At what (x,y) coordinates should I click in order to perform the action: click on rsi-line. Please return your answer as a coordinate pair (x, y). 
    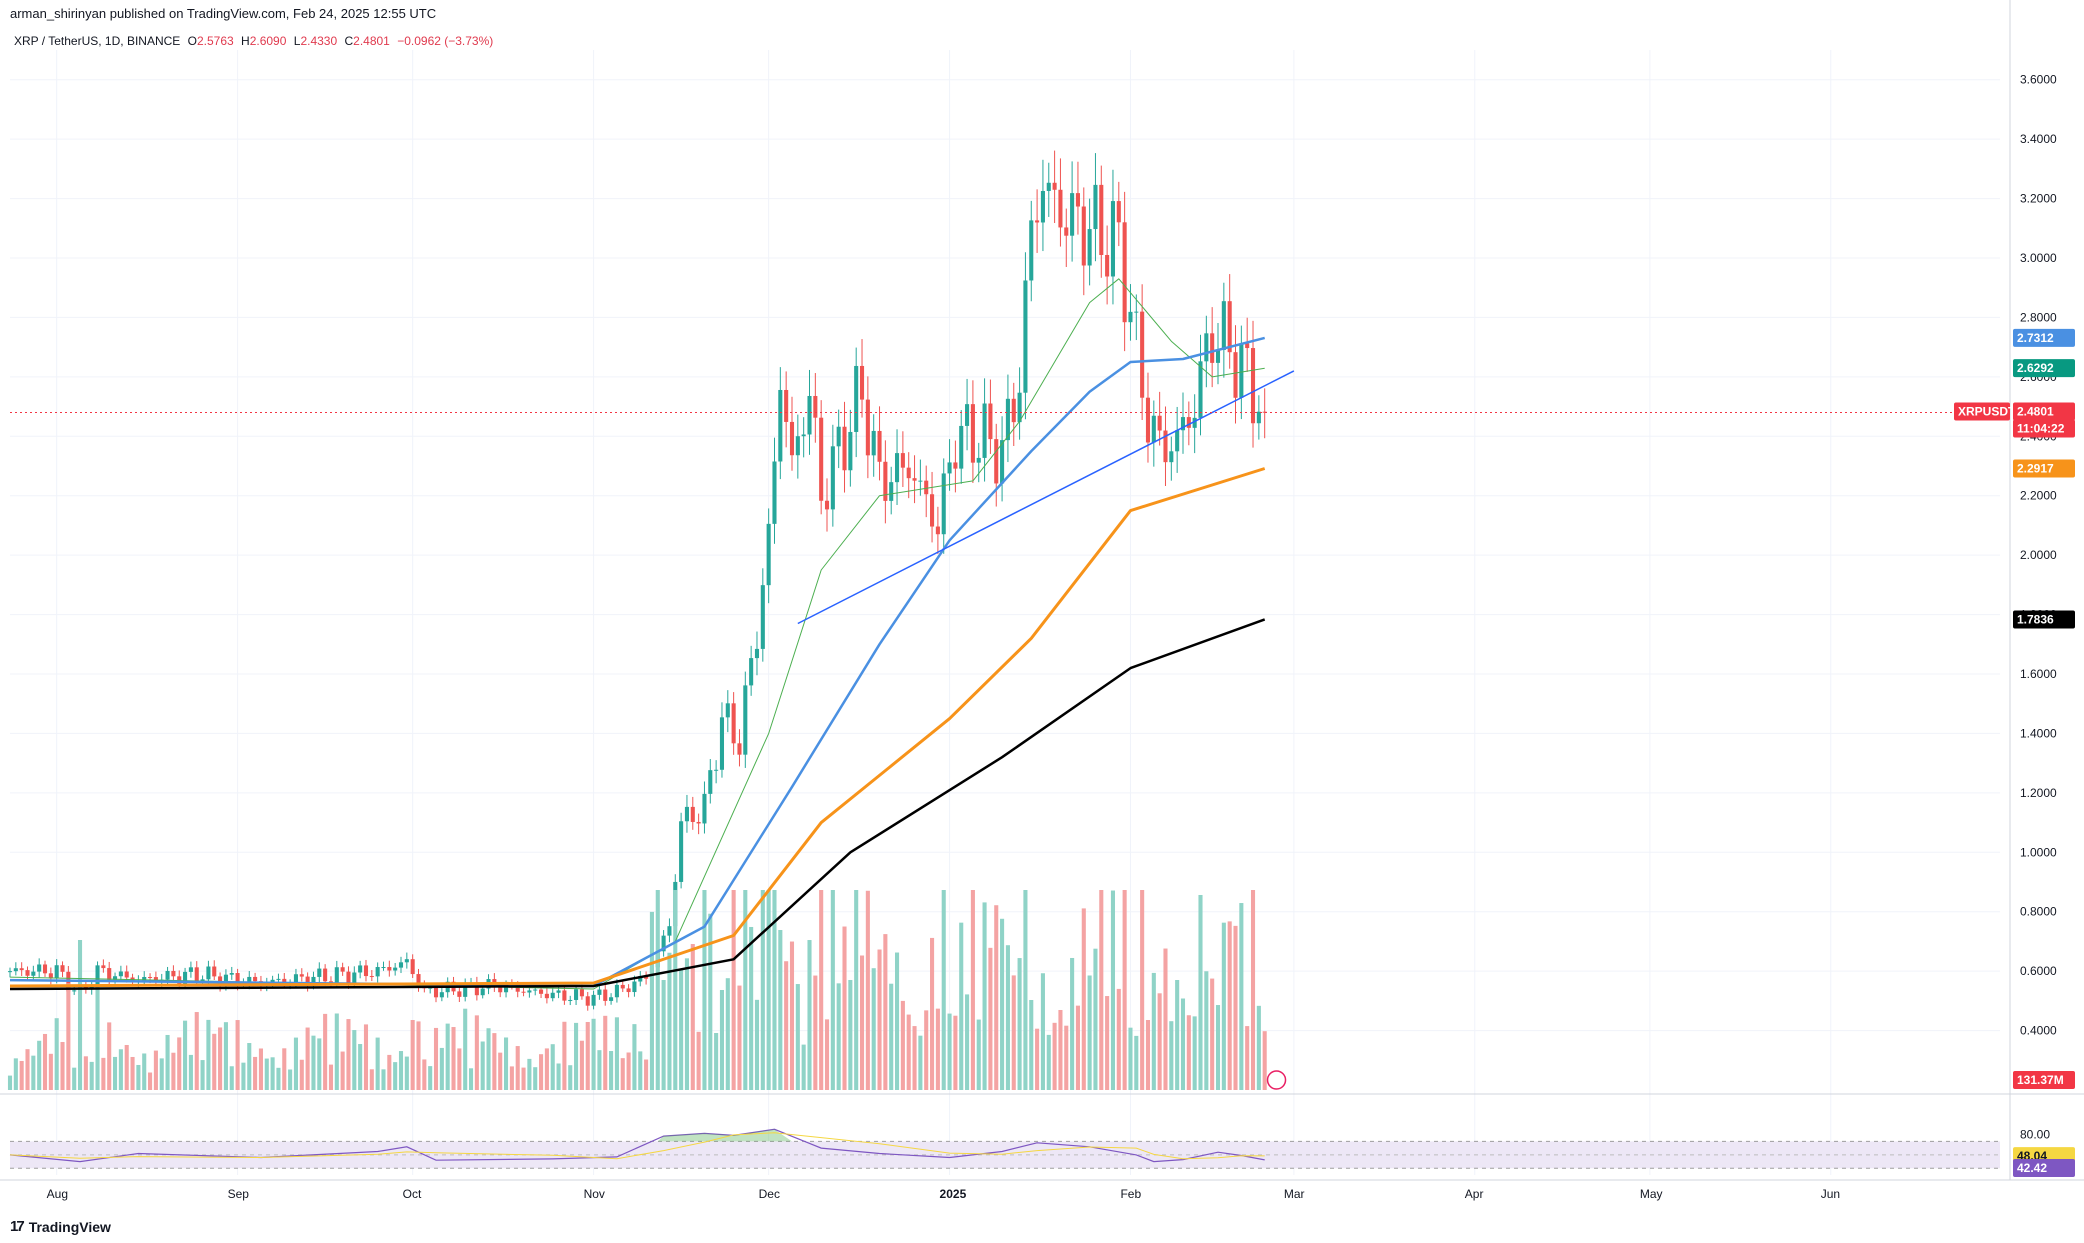
    Looking at the image, I should click on (637, 1145).